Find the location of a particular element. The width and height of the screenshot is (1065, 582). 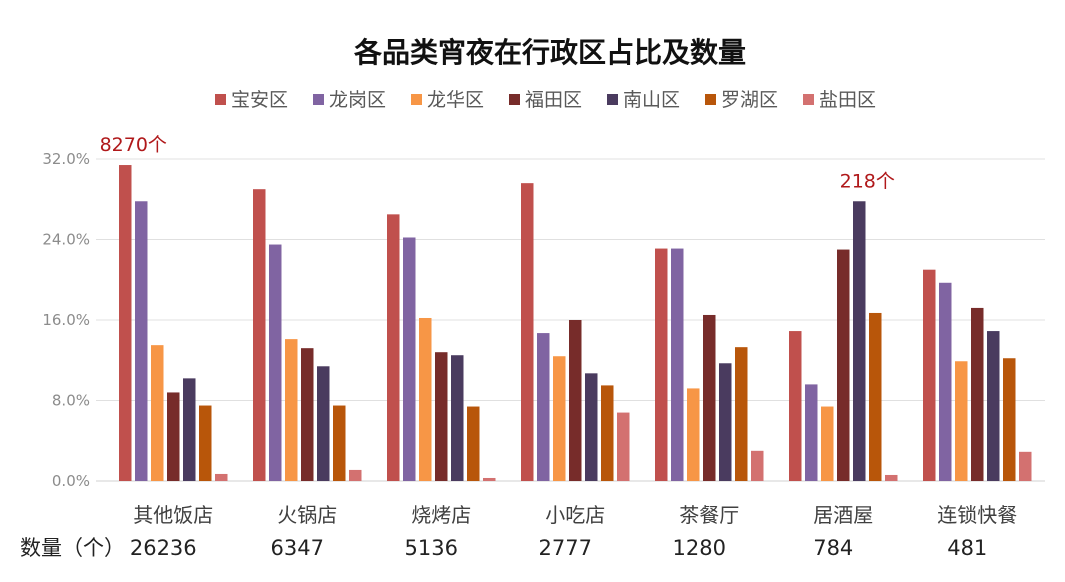

count-value: 5136 is located at coordinates (431, 548).